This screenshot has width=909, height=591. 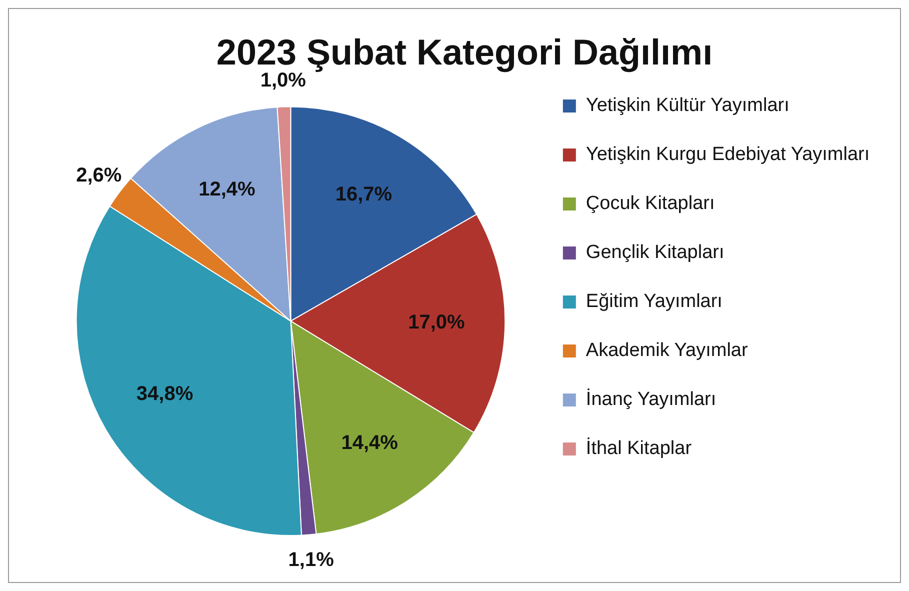 I want to click on data-label: 2,6%, so click(x=99, y=175).